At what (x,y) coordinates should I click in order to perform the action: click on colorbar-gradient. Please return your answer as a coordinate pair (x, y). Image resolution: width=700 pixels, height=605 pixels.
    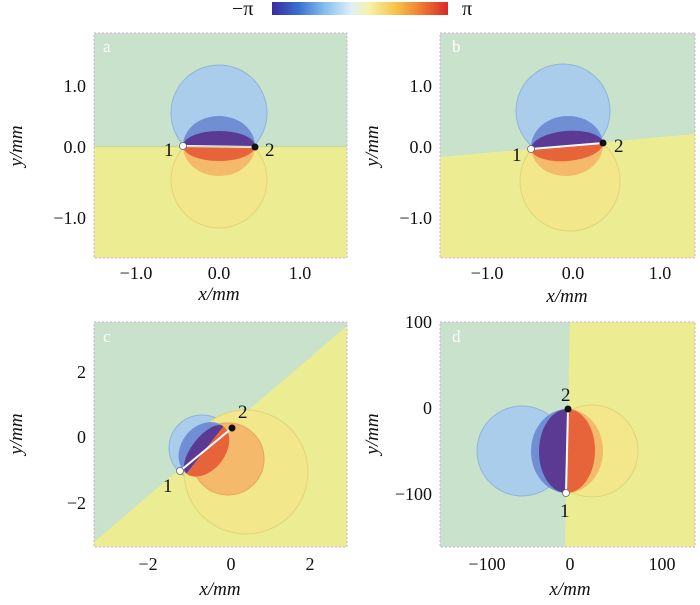
    Looking at the image, I should click on (360, 8).